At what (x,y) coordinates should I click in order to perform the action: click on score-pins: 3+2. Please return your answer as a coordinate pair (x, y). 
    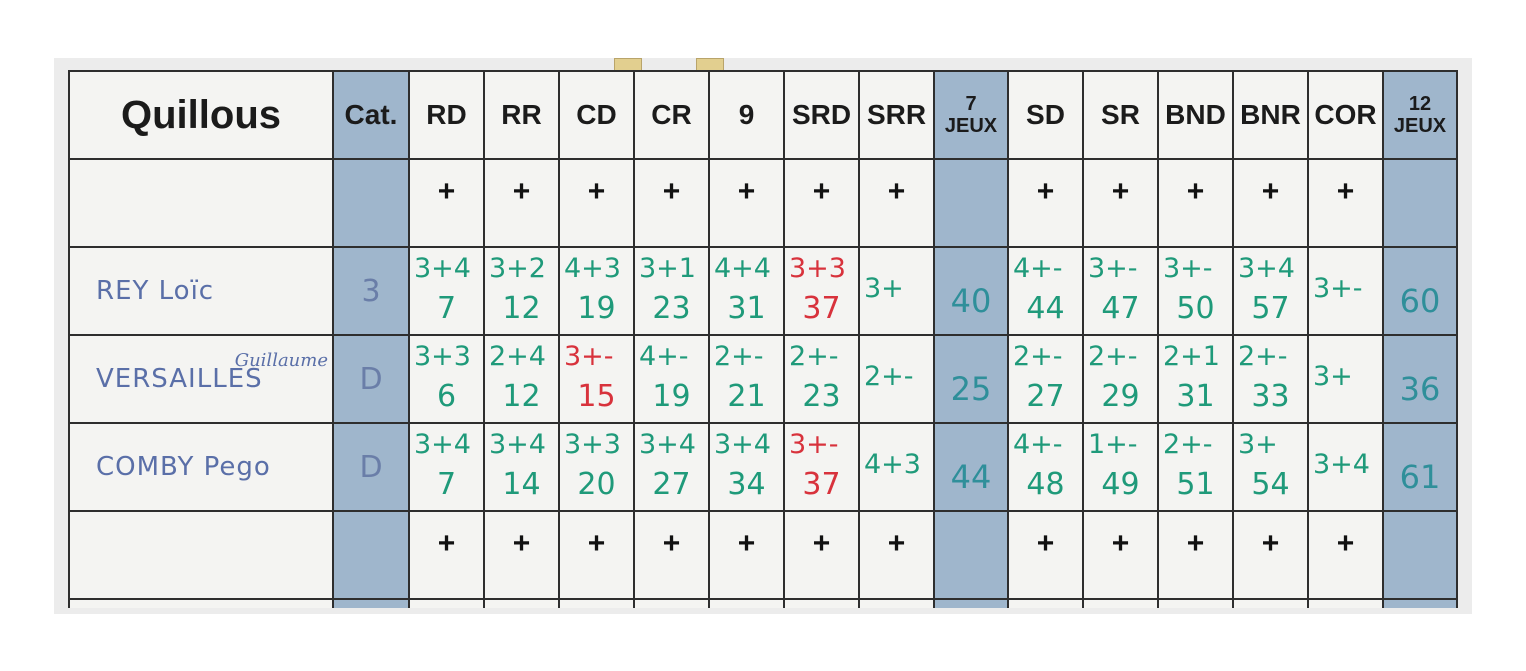
    Looking at the image, I should click on (517, 268).